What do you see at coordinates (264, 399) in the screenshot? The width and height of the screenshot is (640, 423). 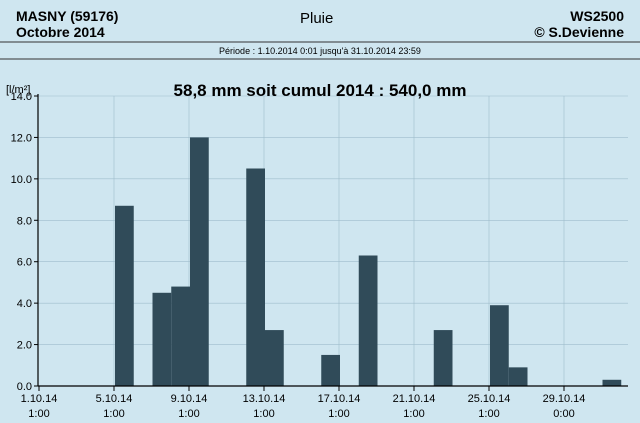 I see `x-tick-date: 13.10.14` at bounding box center [264, 399].